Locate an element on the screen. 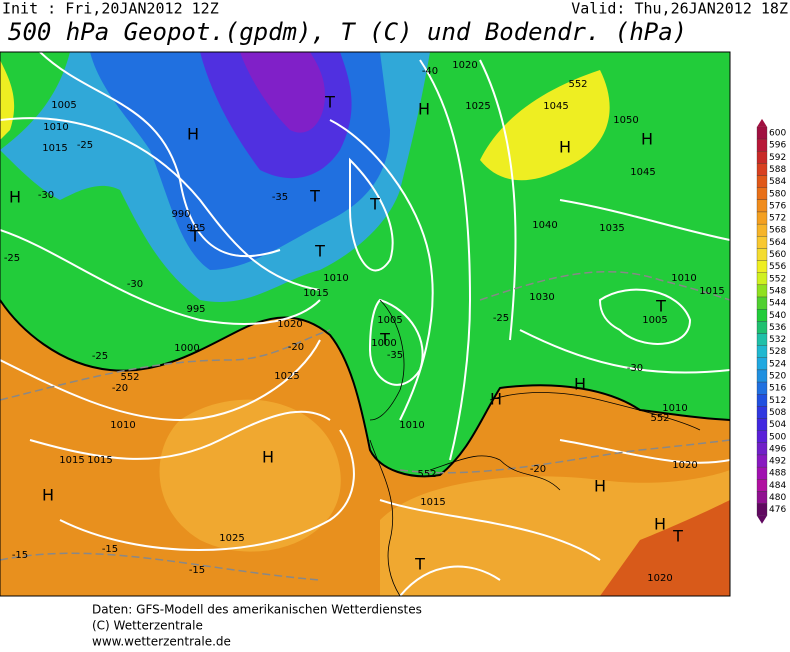 This screenshot has height=652, width=790. colorbar-label: 480 is located at coordinates (777, 498).